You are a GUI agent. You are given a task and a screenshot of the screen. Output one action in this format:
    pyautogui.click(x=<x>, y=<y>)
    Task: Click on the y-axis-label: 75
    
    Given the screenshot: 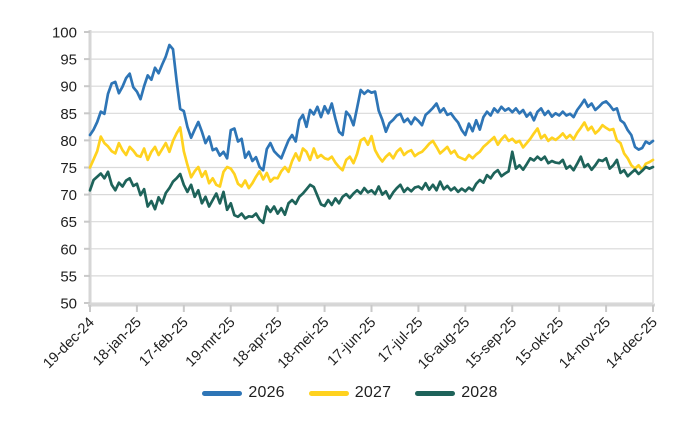 What is the action you would take?
    pyautogui.click(x=68, y=168)
    